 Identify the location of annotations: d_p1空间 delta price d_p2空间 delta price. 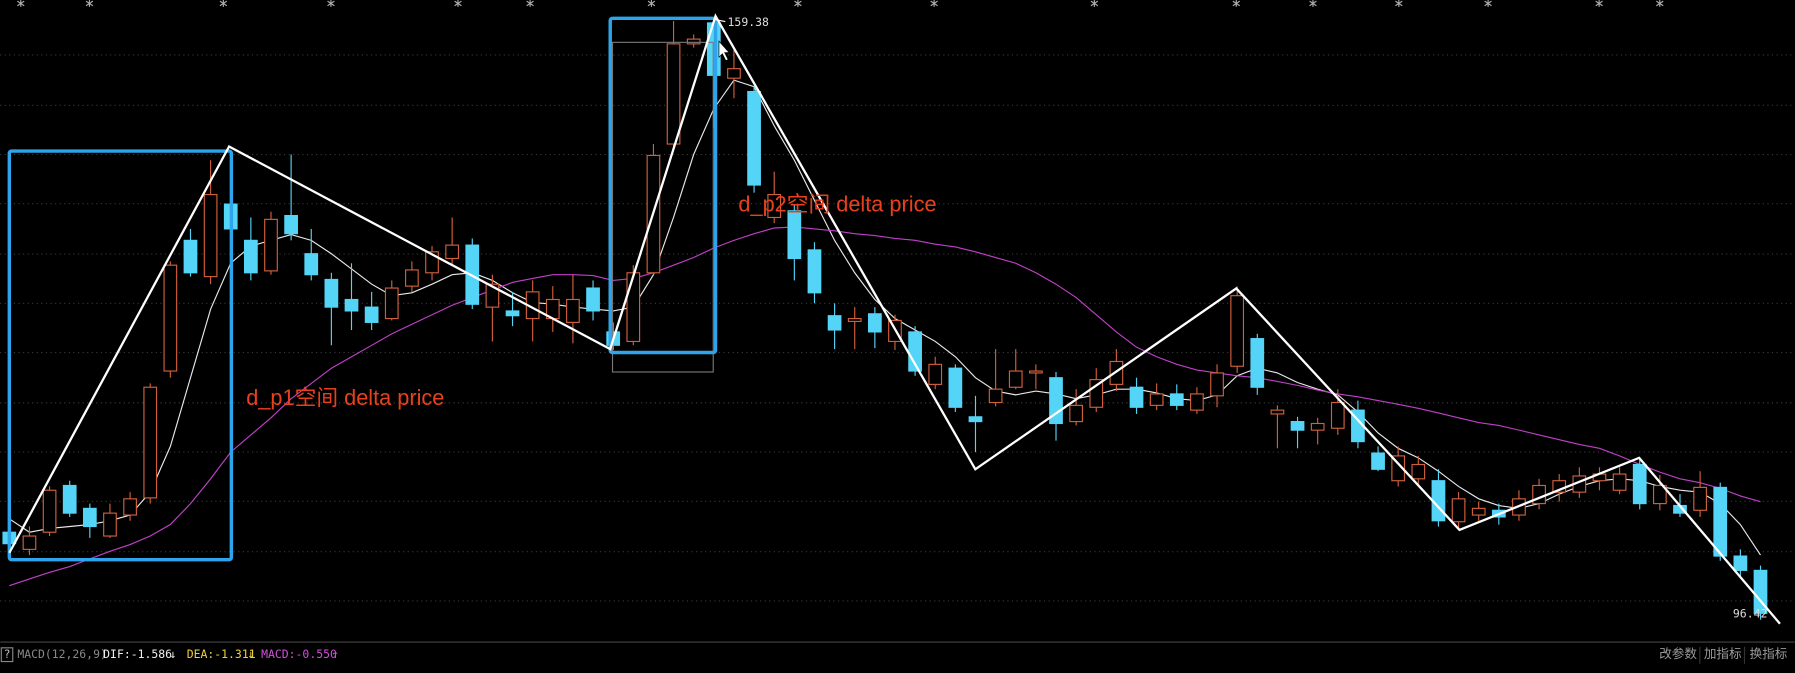
(591, 301).